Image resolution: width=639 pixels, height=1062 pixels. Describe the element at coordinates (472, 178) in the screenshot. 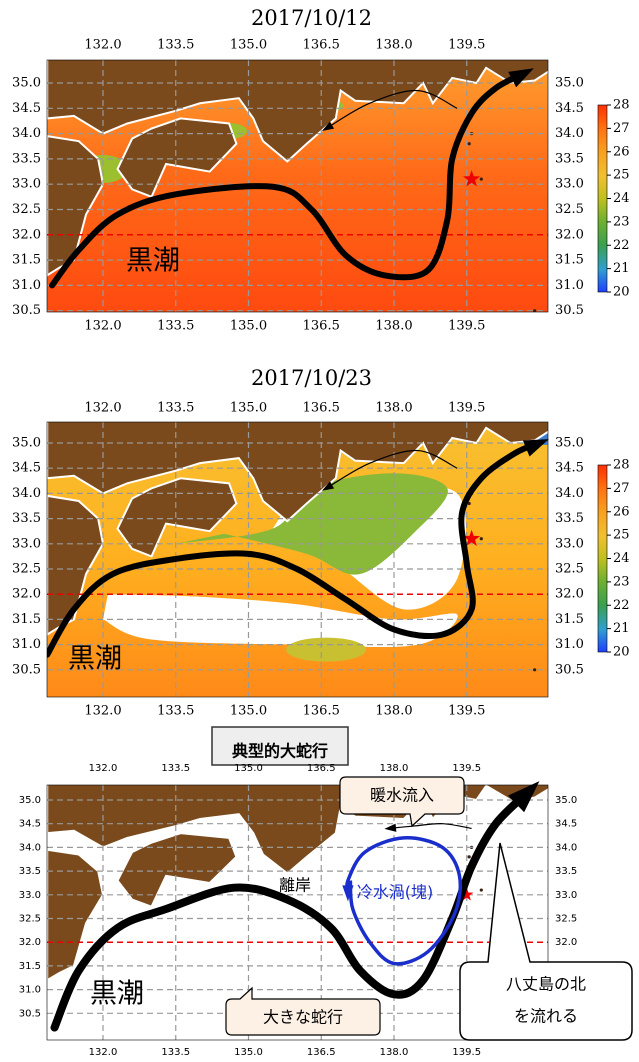

I see `star-marker` at that location.